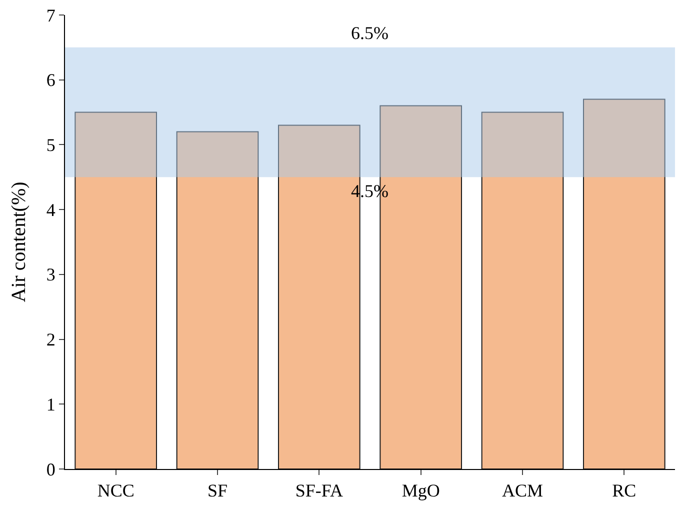  I want to click on y-tick-label: 3, so click(51, 274).